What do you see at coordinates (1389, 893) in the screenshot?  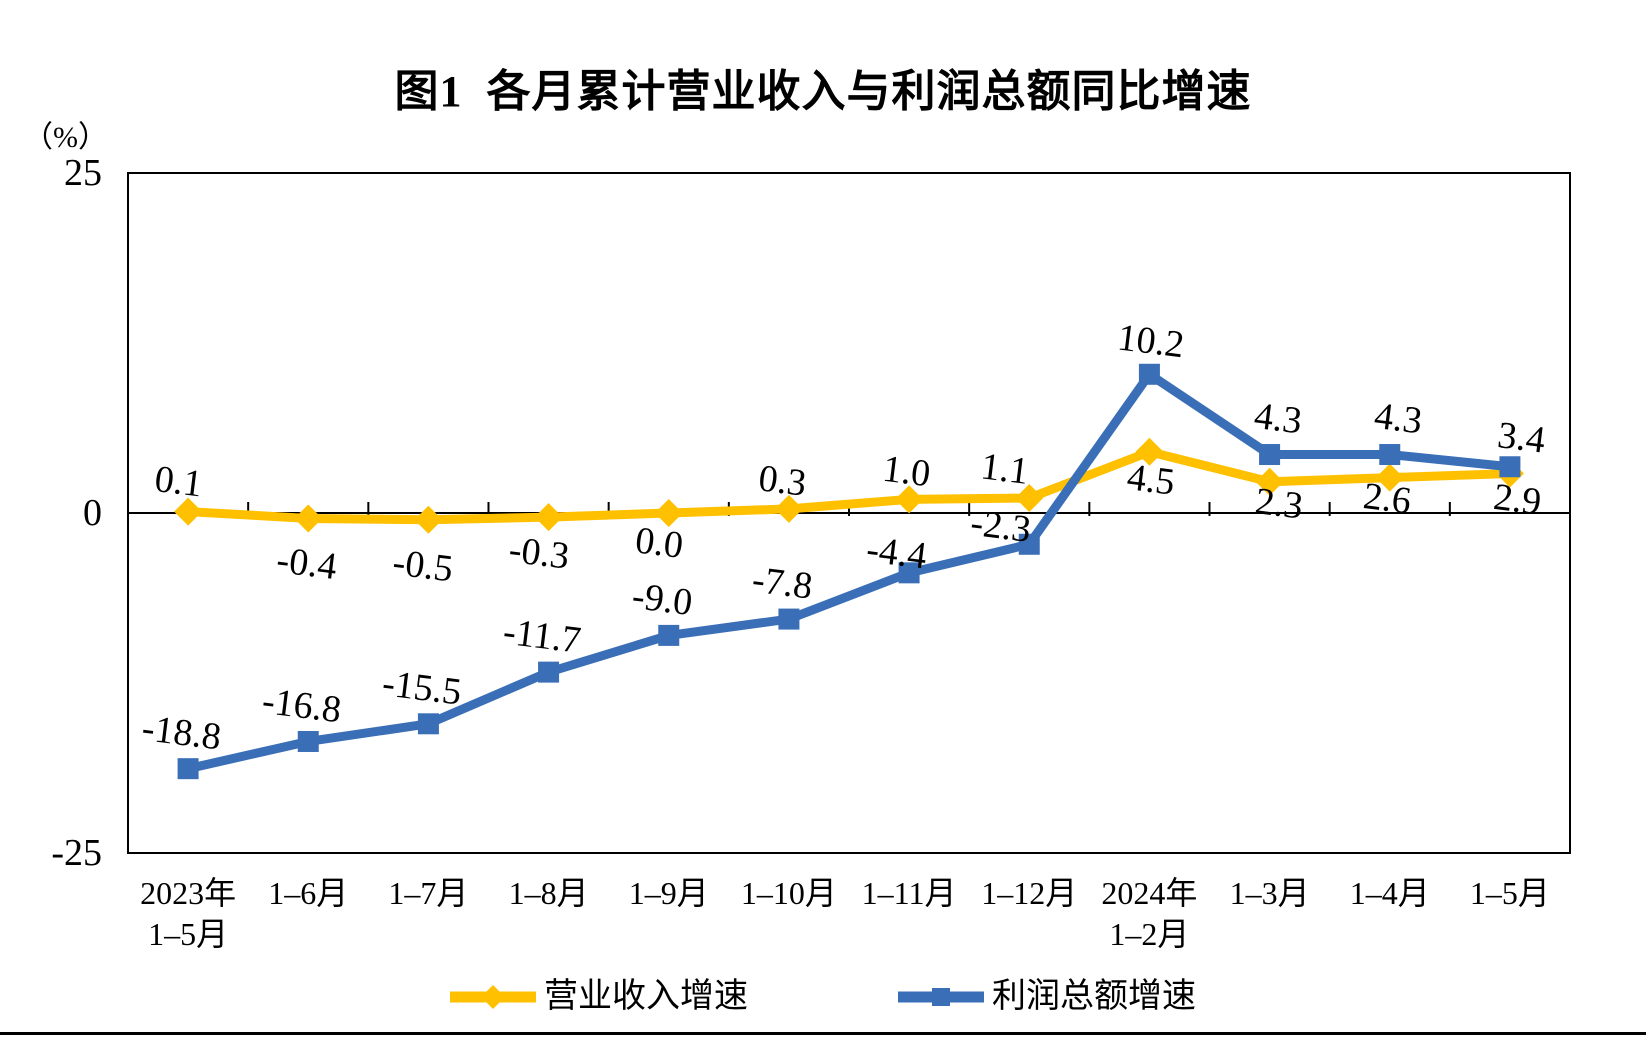 I see `x-axis-label: 1–4月` at bounding box center [1389, 893].